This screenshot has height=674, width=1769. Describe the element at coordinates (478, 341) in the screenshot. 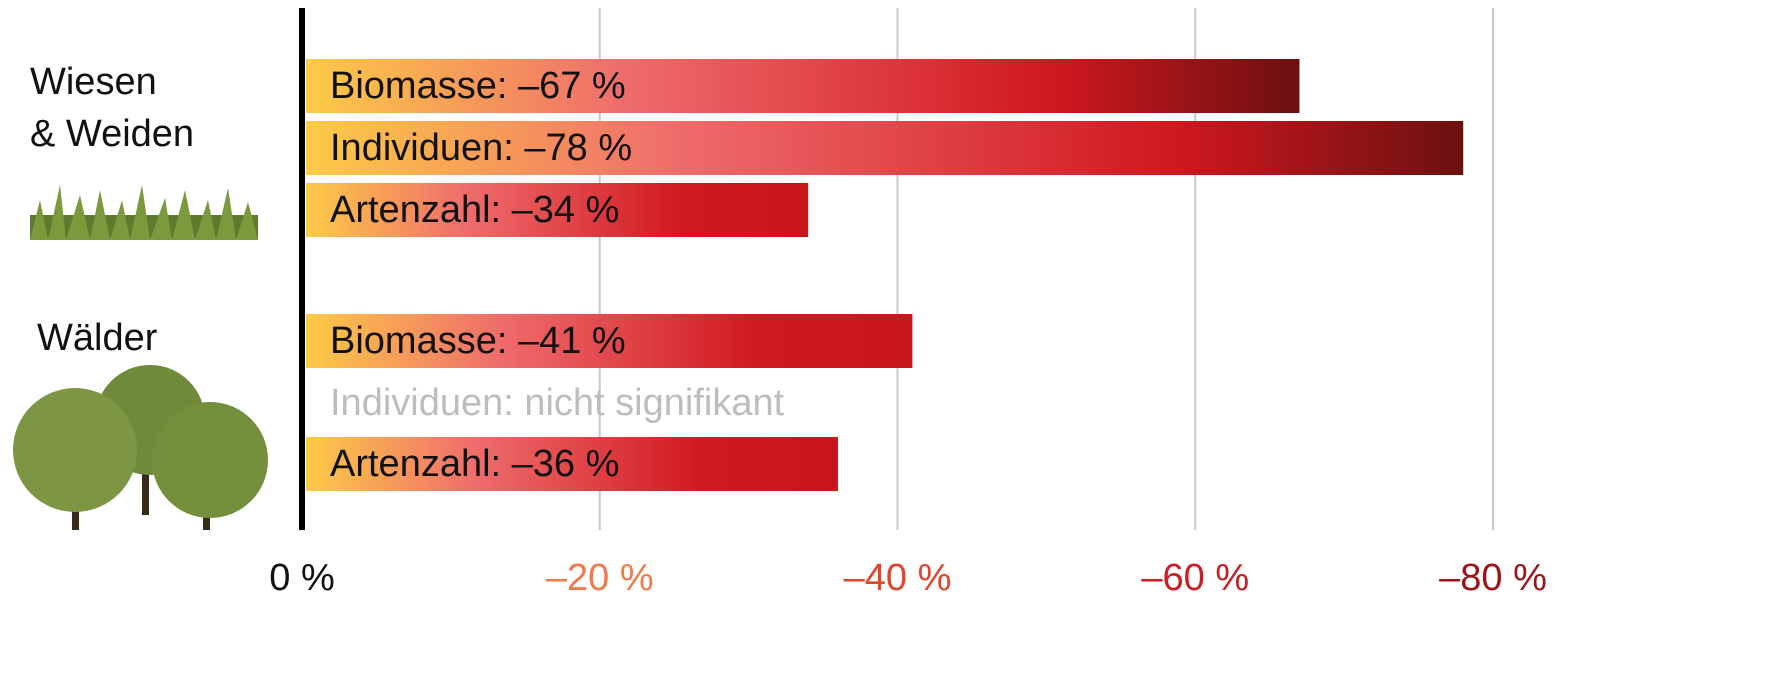

I see `bar-label: Biomasse: –41 %` at that location.